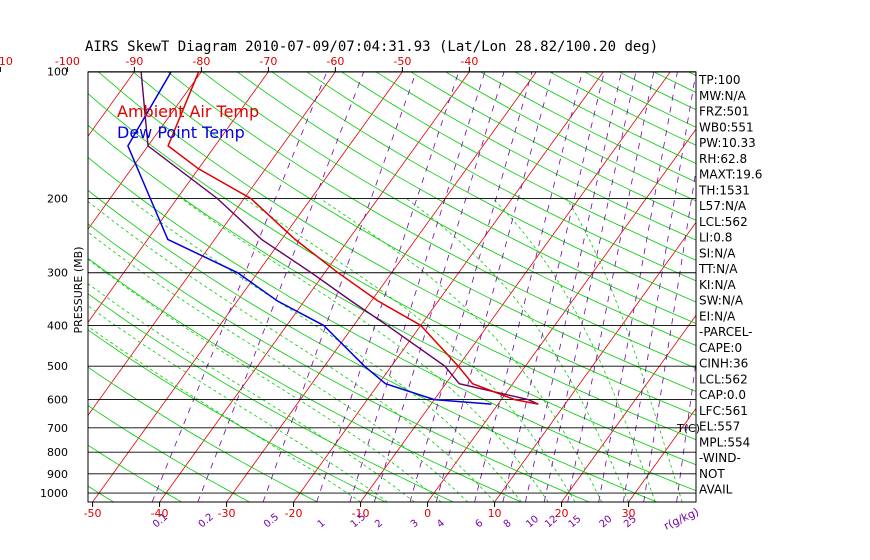 The height and width of the screenshot is (560, 870). I want to click on index-entry: L57:N/A, so click(723, 206).